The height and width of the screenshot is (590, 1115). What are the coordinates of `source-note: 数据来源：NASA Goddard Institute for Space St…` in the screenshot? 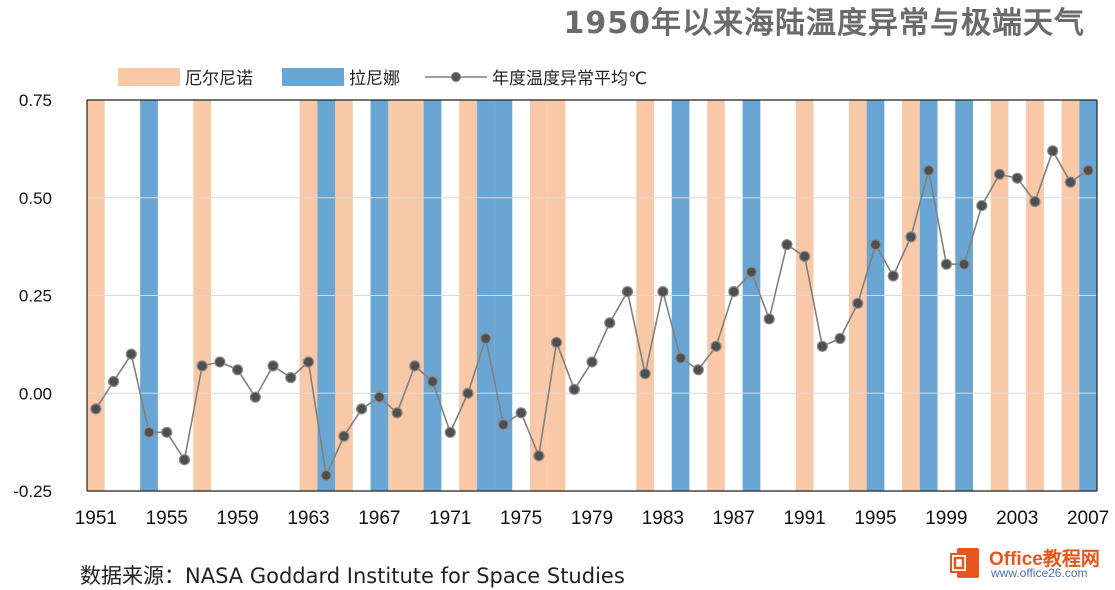 It's located at (352, 576).